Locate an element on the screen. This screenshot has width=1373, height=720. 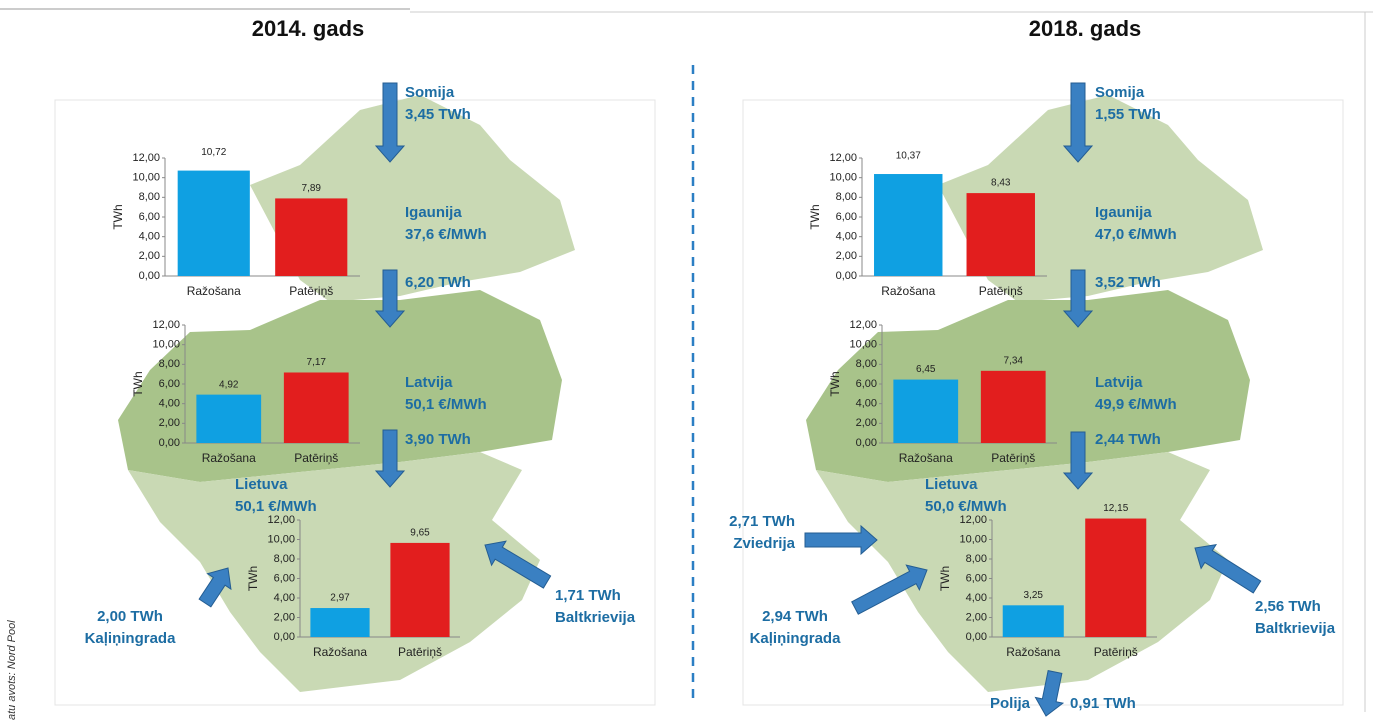
value-label: 10,37 is located at coordinates (908, 156).